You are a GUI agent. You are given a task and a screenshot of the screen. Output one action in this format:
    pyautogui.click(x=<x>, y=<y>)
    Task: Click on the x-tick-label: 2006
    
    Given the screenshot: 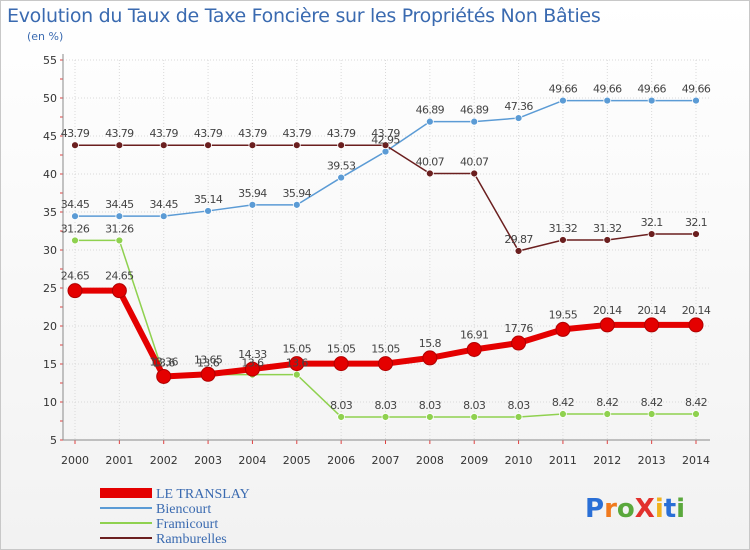 What is the action you would take?
    pyautogui.click(x=341, y=460)
    